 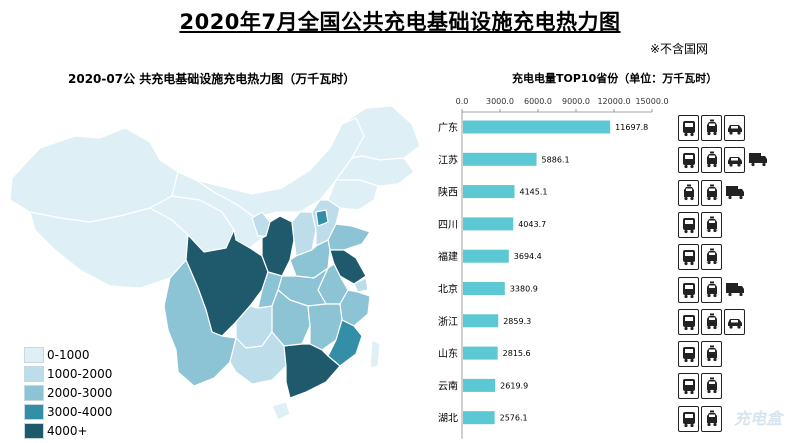 What do you see at coordinates (462, 101) in the screenshot?
I see `x-tick-label: 0.0` at bounding box center [462, 101].